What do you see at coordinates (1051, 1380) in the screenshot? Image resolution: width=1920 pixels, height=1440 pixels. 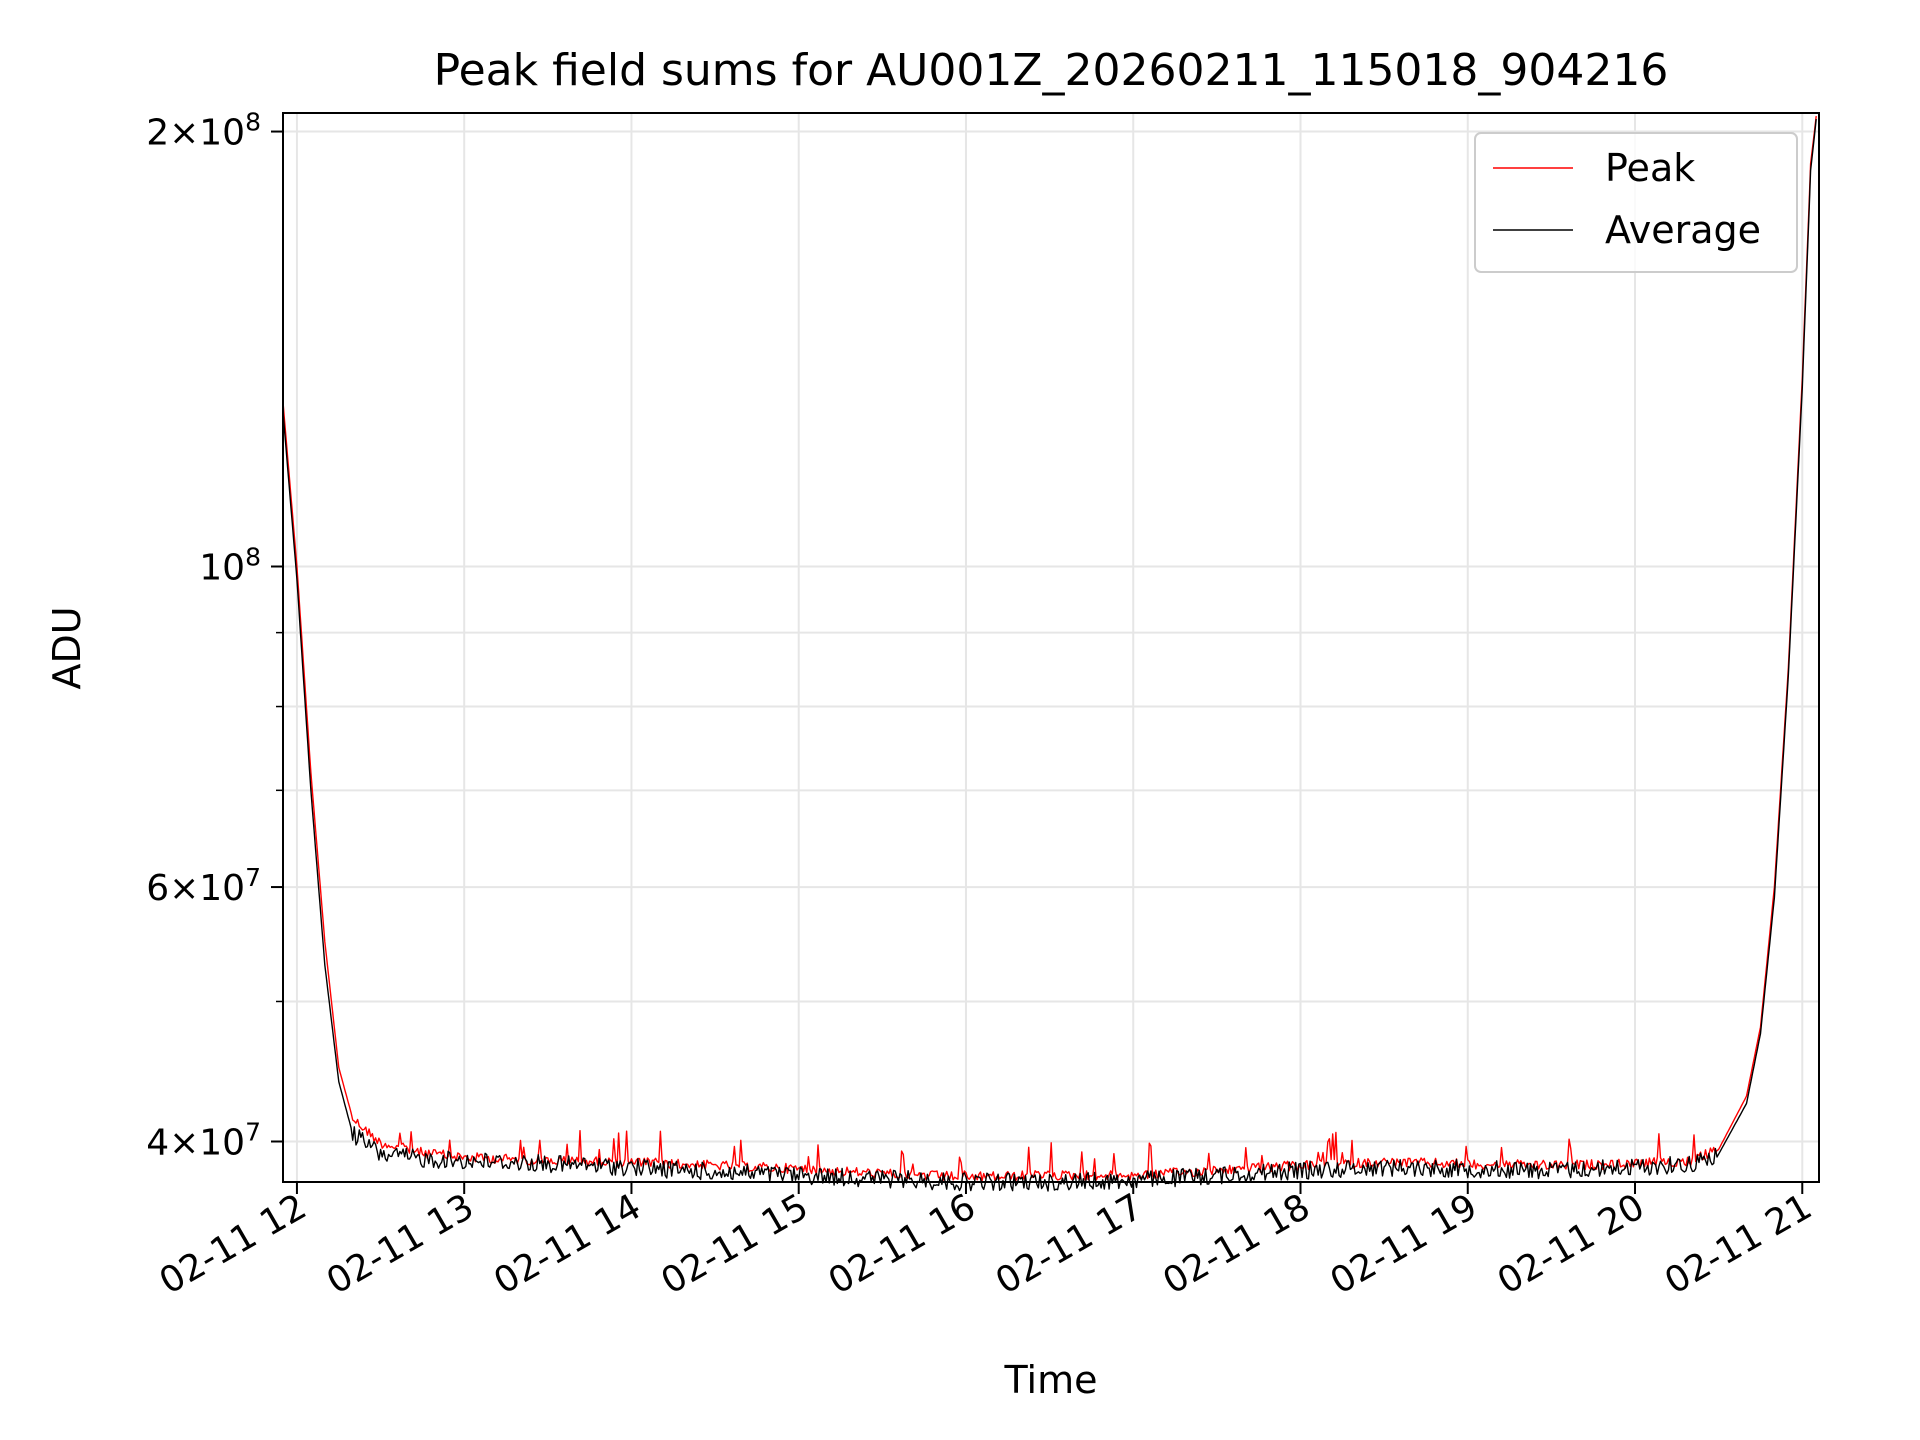 I see `x-axis-label: Time` at bounding box center [1051, 1380].